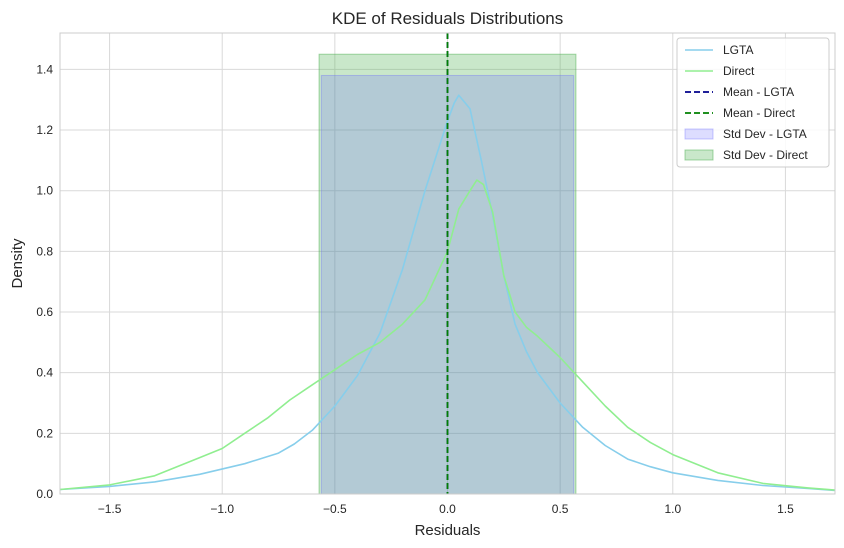  I want to click on x-axis-label: Residuals, so click(448, 530).